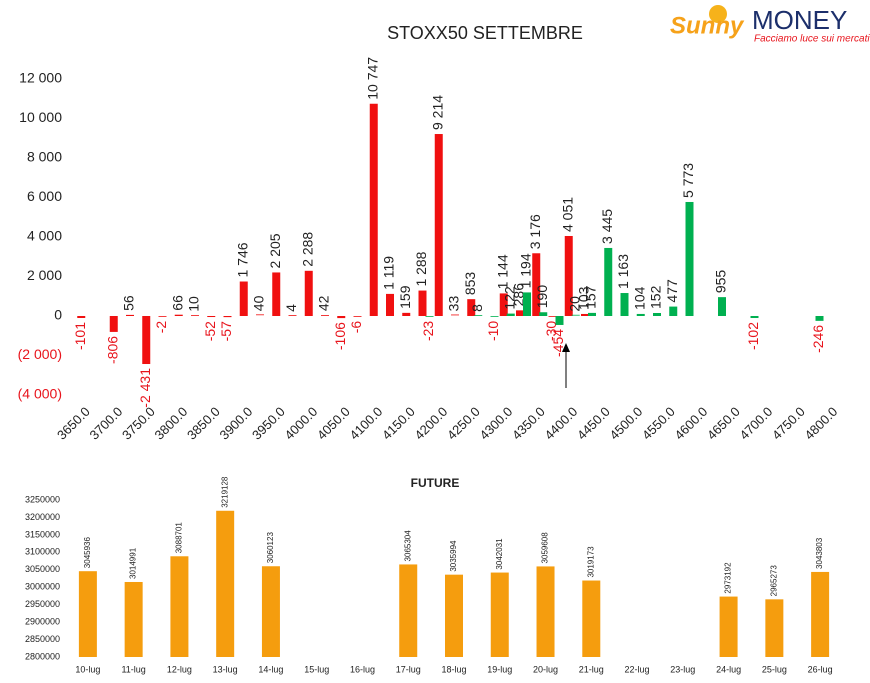  I want to click on data-label: 3045936, so click(87, 553).